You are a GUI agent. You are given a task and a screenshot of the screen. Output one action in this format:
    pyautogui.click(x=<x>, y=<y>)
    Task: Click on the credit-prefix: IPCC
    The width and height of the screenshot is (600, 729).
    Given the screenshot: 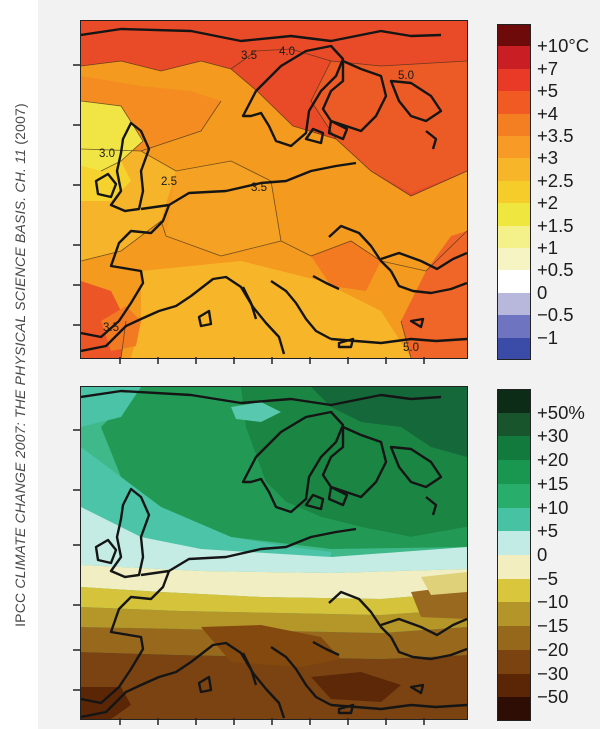 What is the action you would take?
    pyautogui.click(x=20, y=607)
    